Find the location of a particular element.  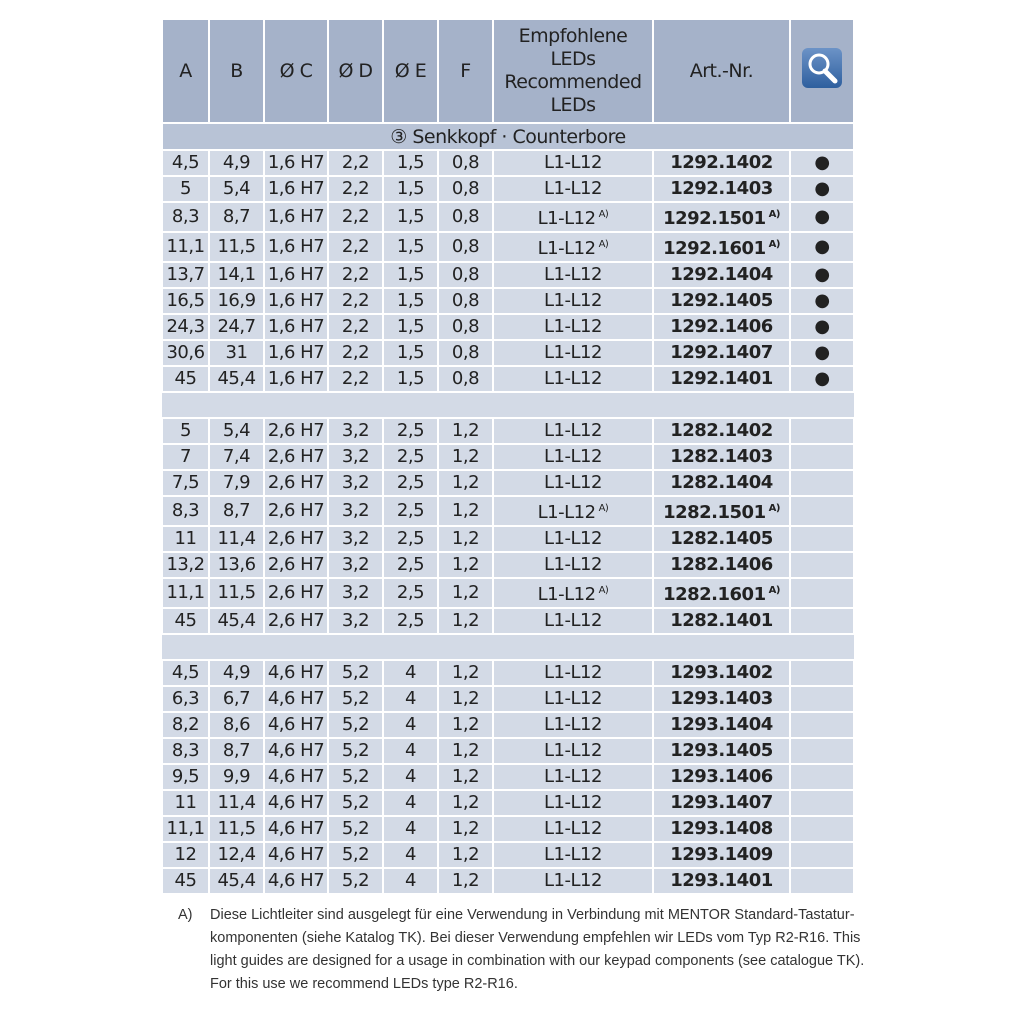

cell: 8,2 is located at coordinates (185, 725).